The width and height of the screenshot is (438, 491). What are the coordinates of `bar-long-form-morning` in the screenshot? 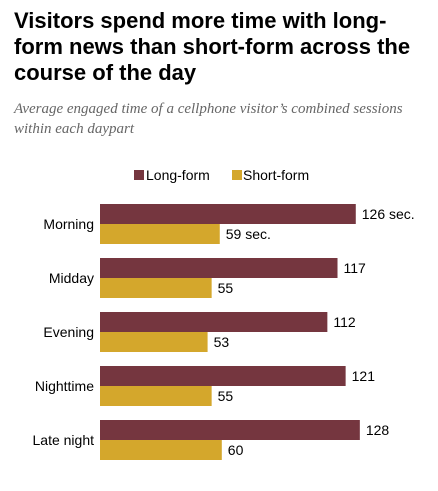 It's located at (228, 214).